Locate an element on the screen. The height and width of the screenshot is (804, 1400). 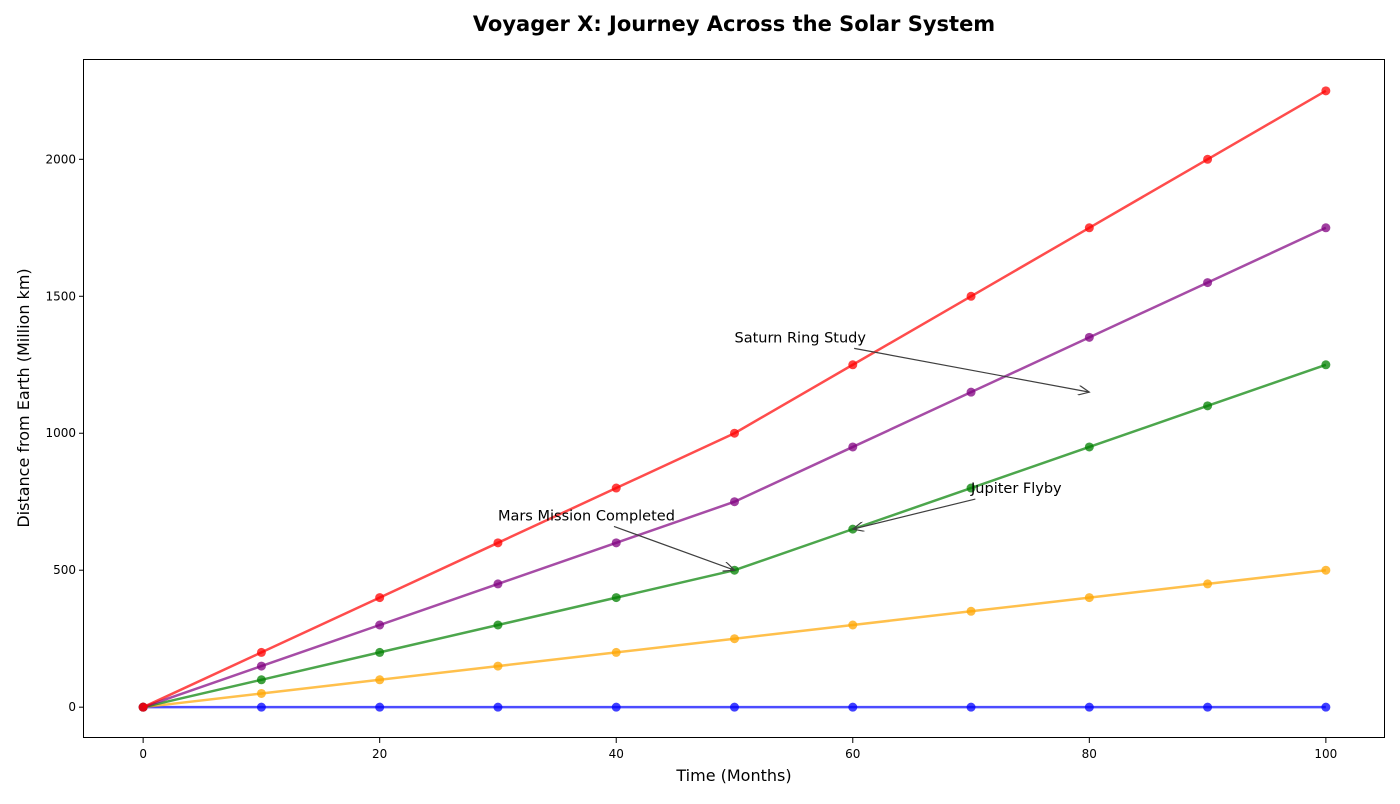
annotation-0-arrow is located at coordinates (674, 547).